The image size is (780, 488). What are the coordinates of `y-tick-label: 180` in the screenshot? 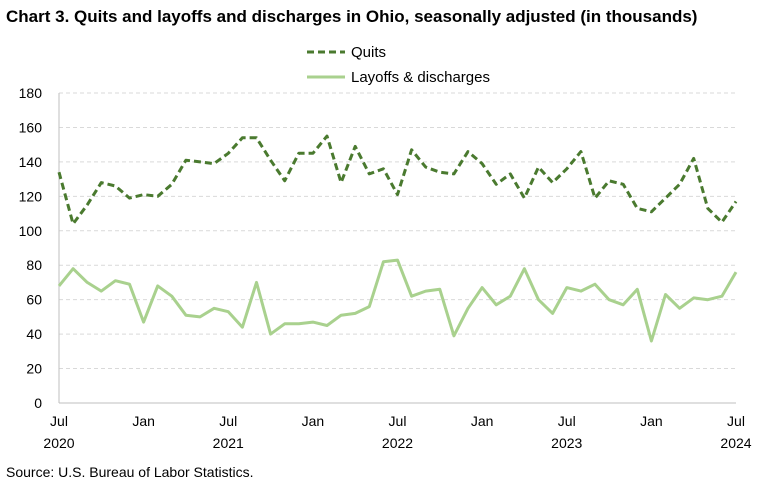 It's located at (31, 93).